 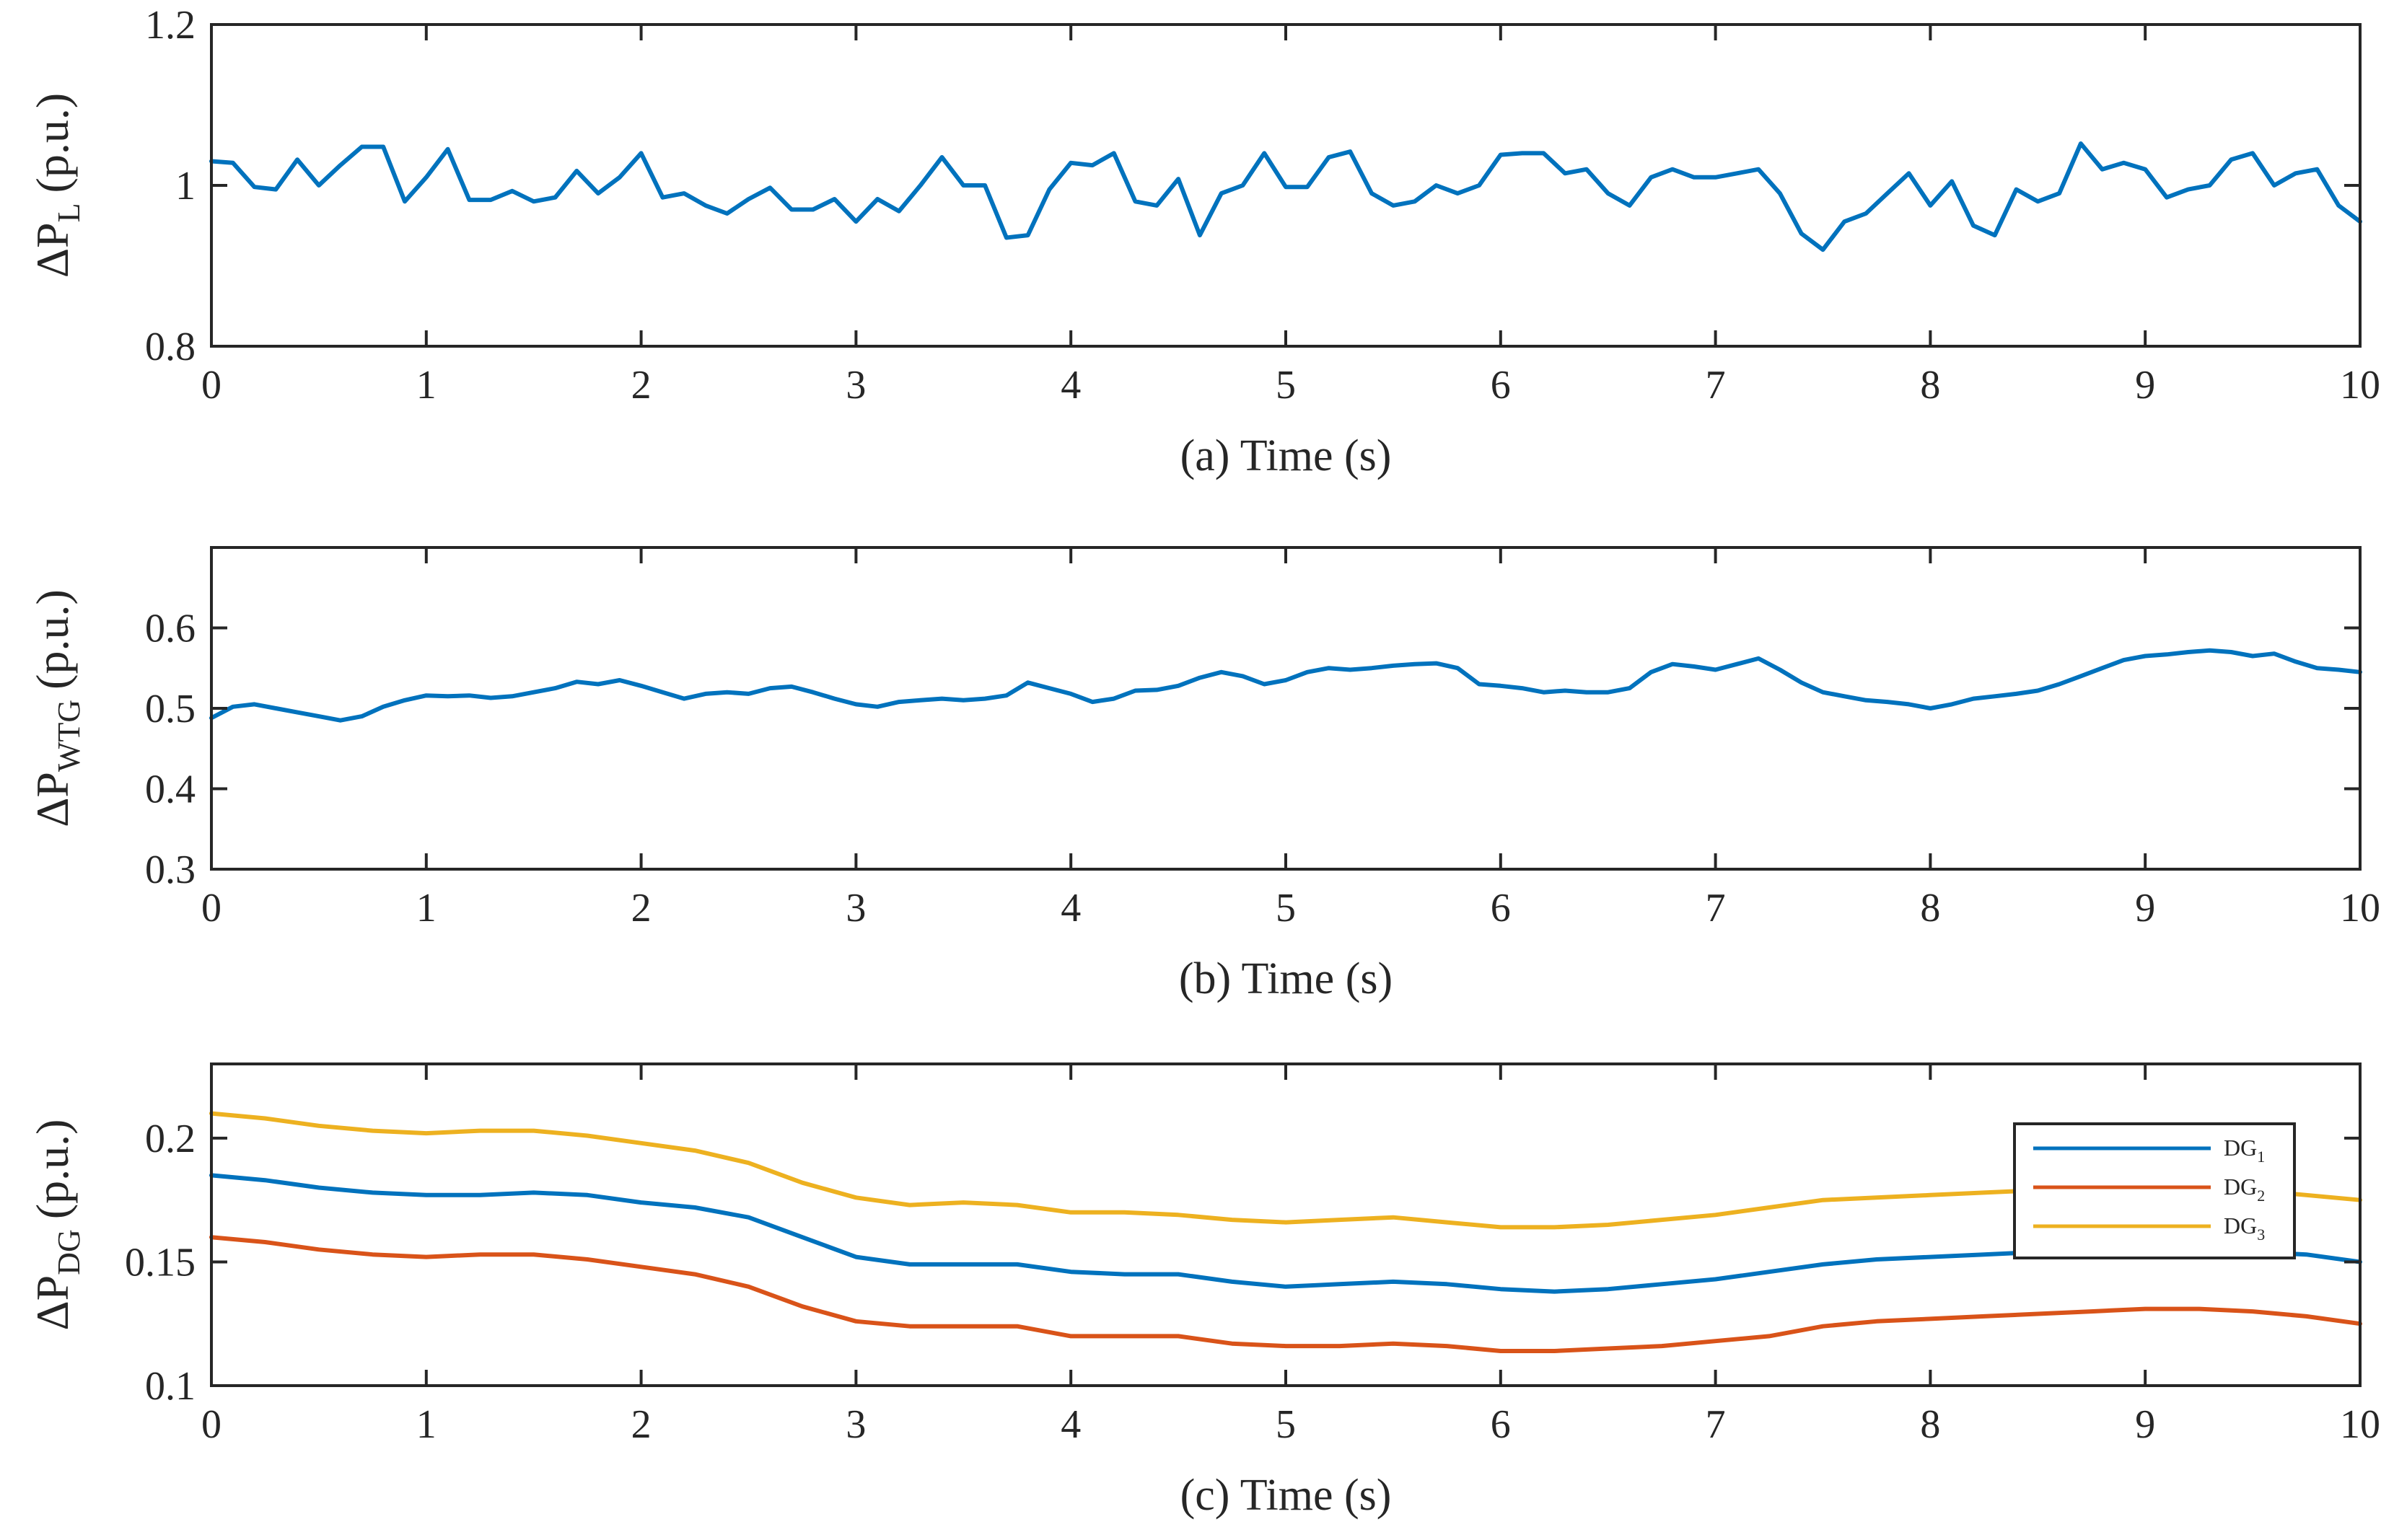 What do you see at coordinates (2261, 1157) in the screenshot?
I see `legend-label-subscript: 1` at bounding box center [2261, 1157].